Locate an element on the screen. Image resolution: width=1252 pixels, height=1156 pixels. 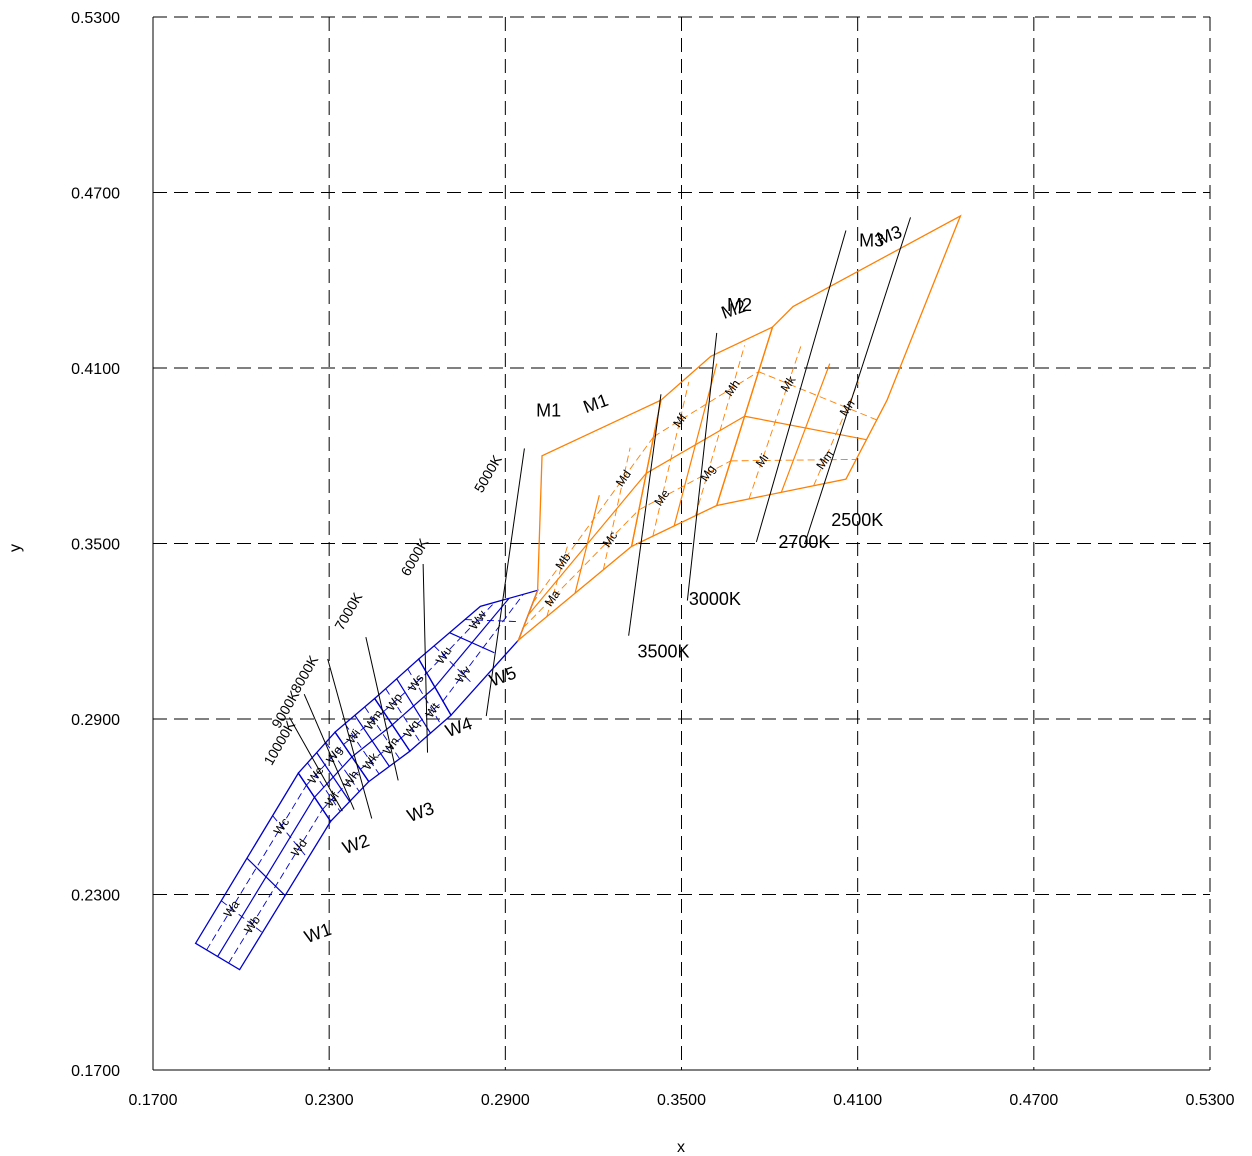
bin-label: Wd is located at coordinates (299, 847).